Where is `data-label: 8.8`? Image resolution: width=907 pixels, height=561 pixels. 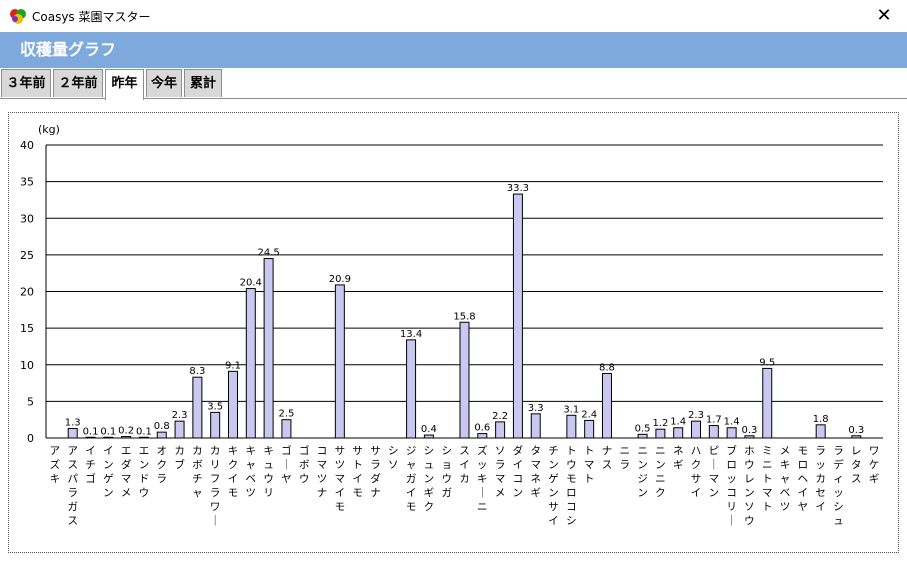
data-label: 8.8 is located at coordinates (607, 368).